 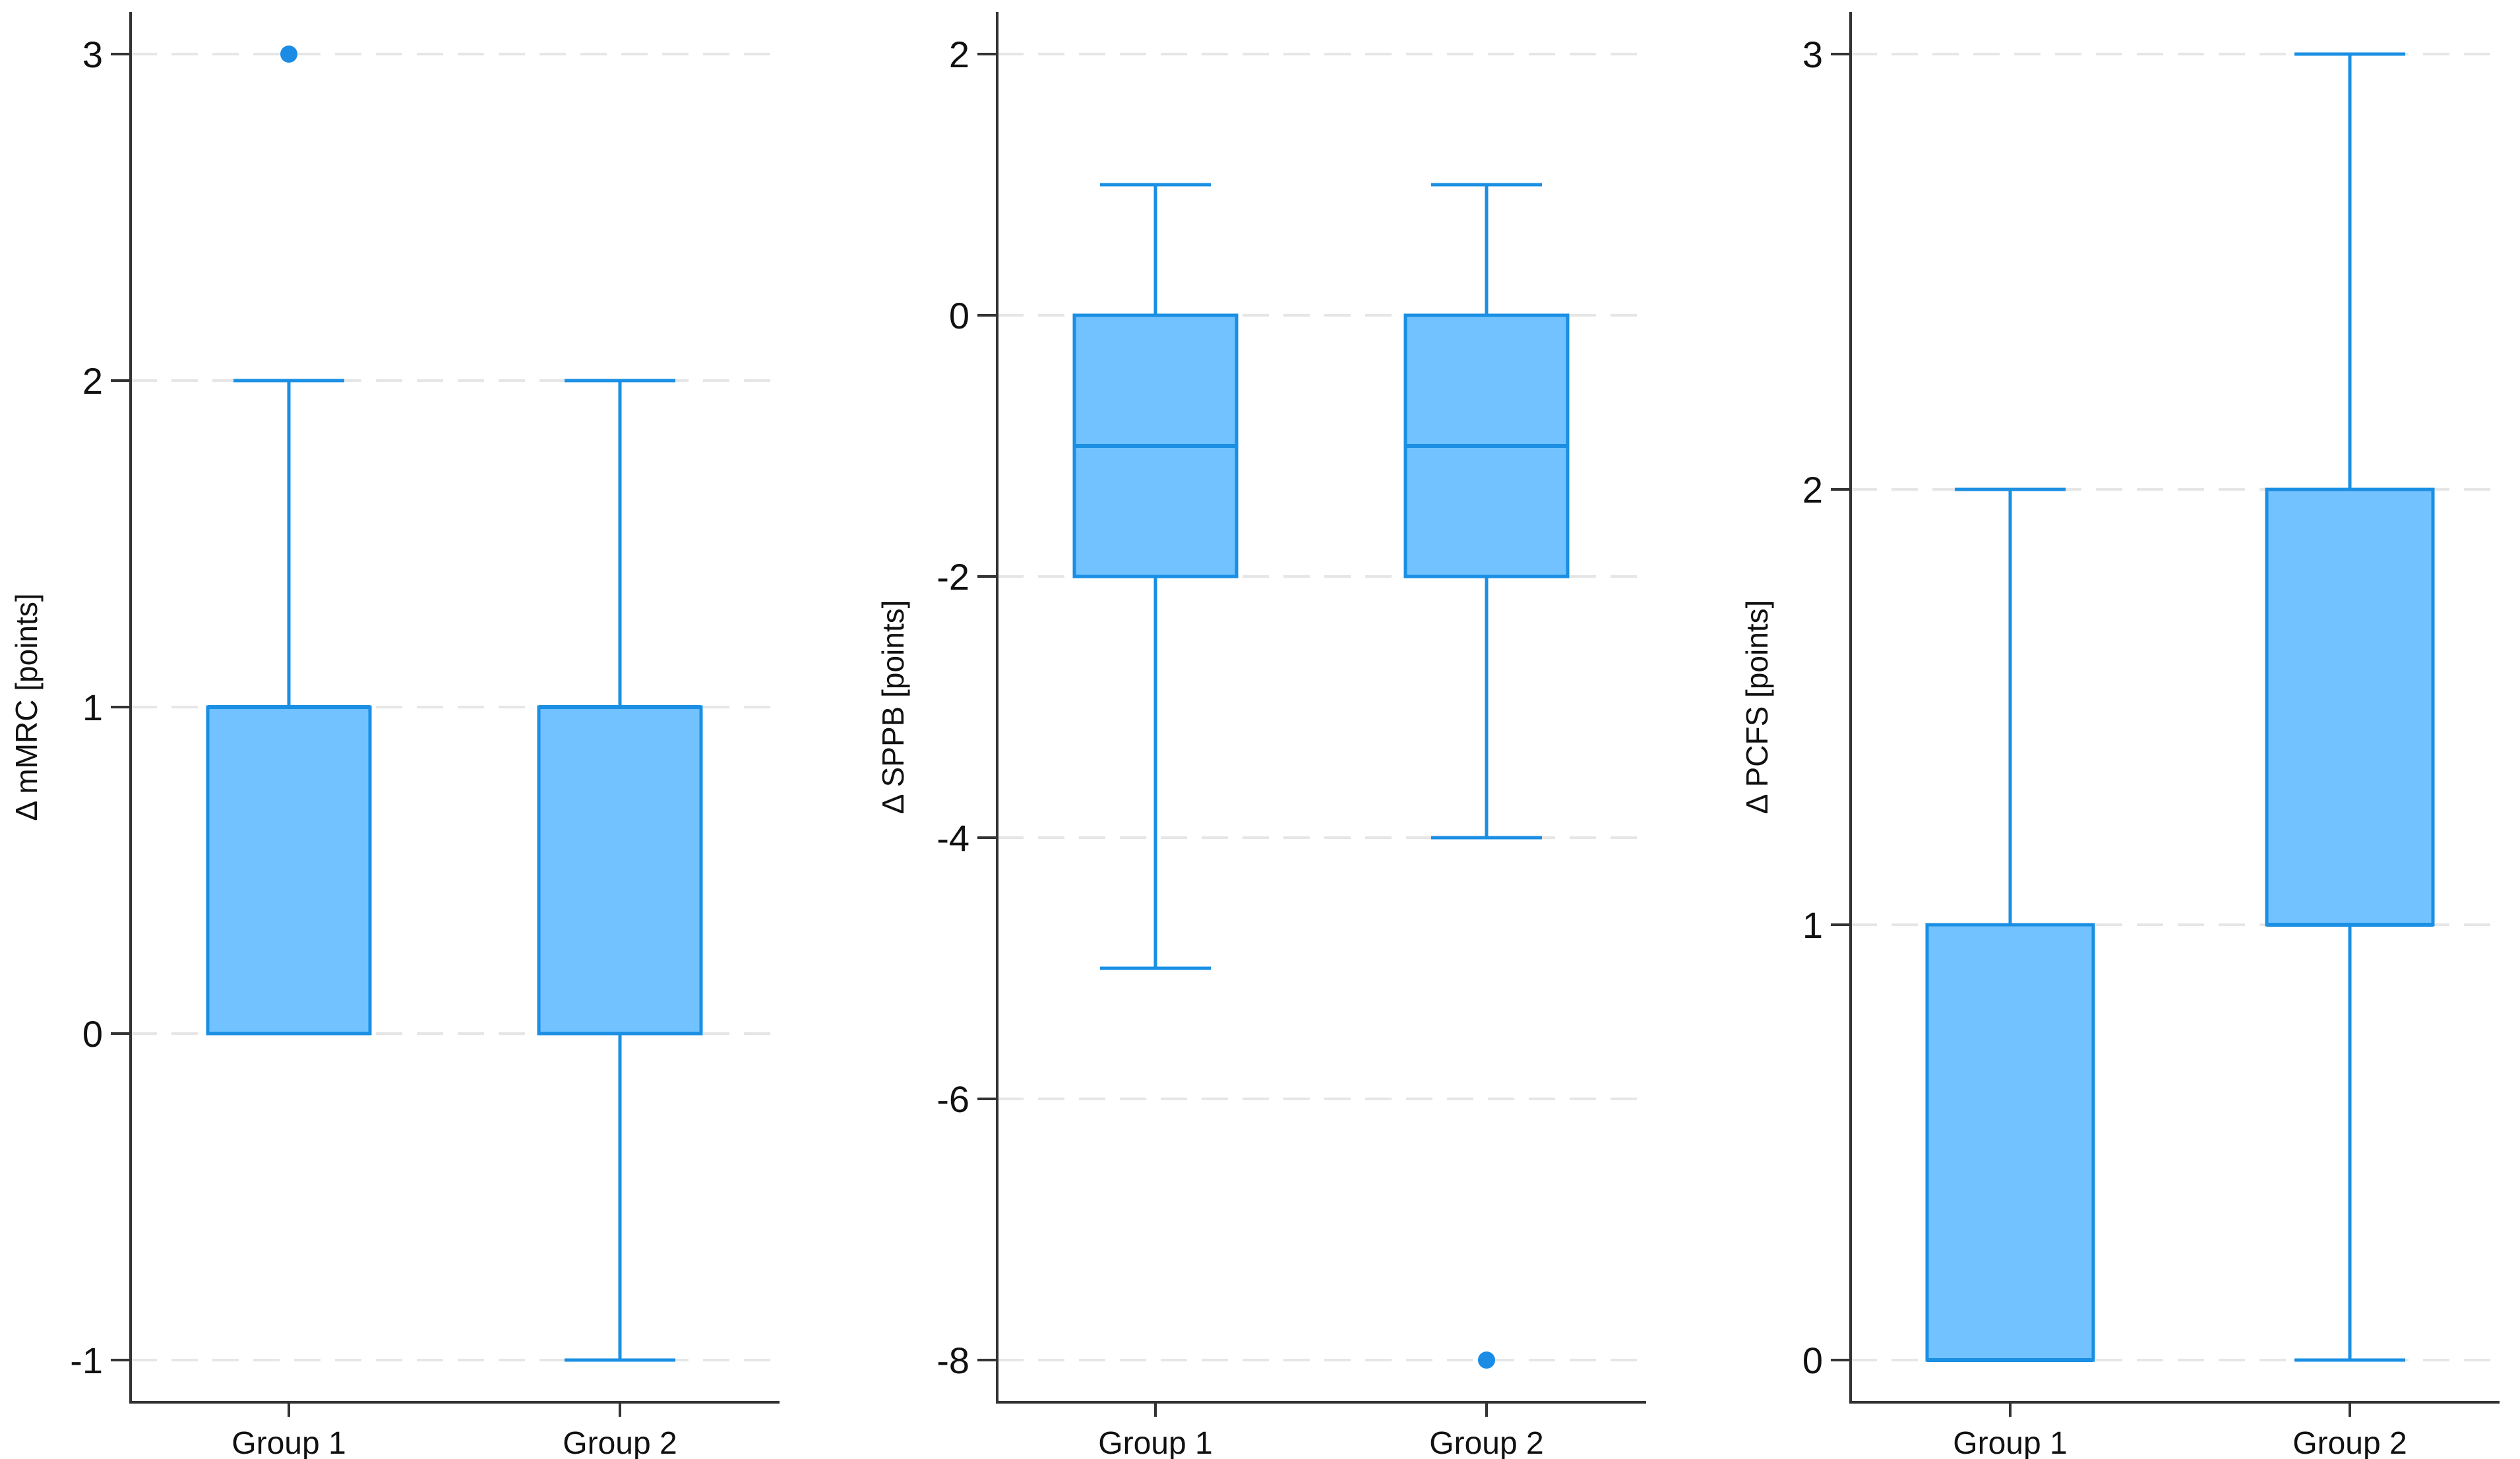 What do you see at coordinates (953, 1360) in the screenshot?
I see `y-tick-label: -8` at bounding box center [953, 1360].